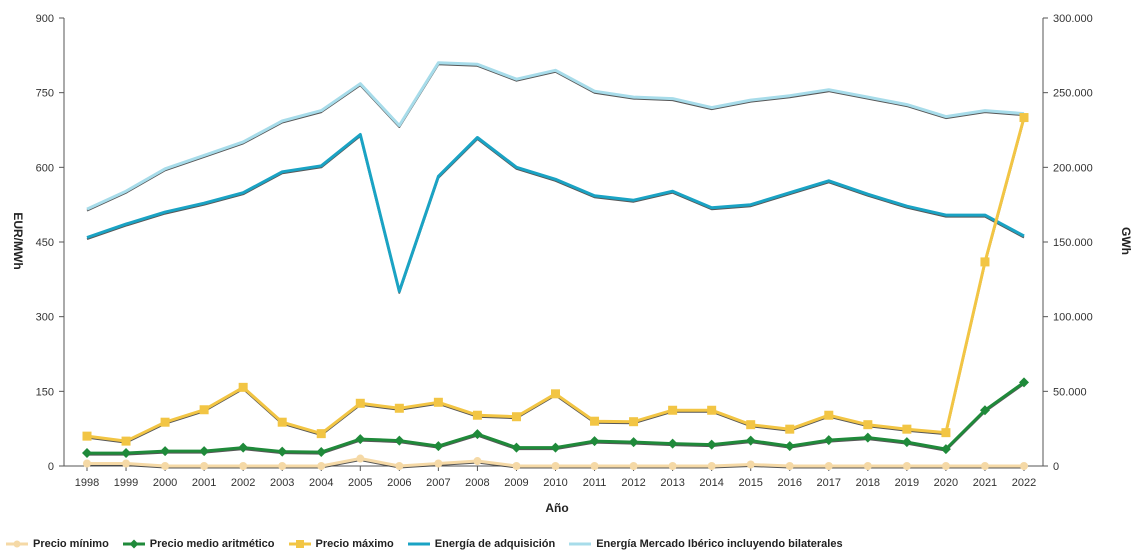 Image resolution: width=1136 pixels, height=552 pixels. Describe the element at coordinates (672, 483) in the screenshot. I see `x-tick-label: 2013` at that location.